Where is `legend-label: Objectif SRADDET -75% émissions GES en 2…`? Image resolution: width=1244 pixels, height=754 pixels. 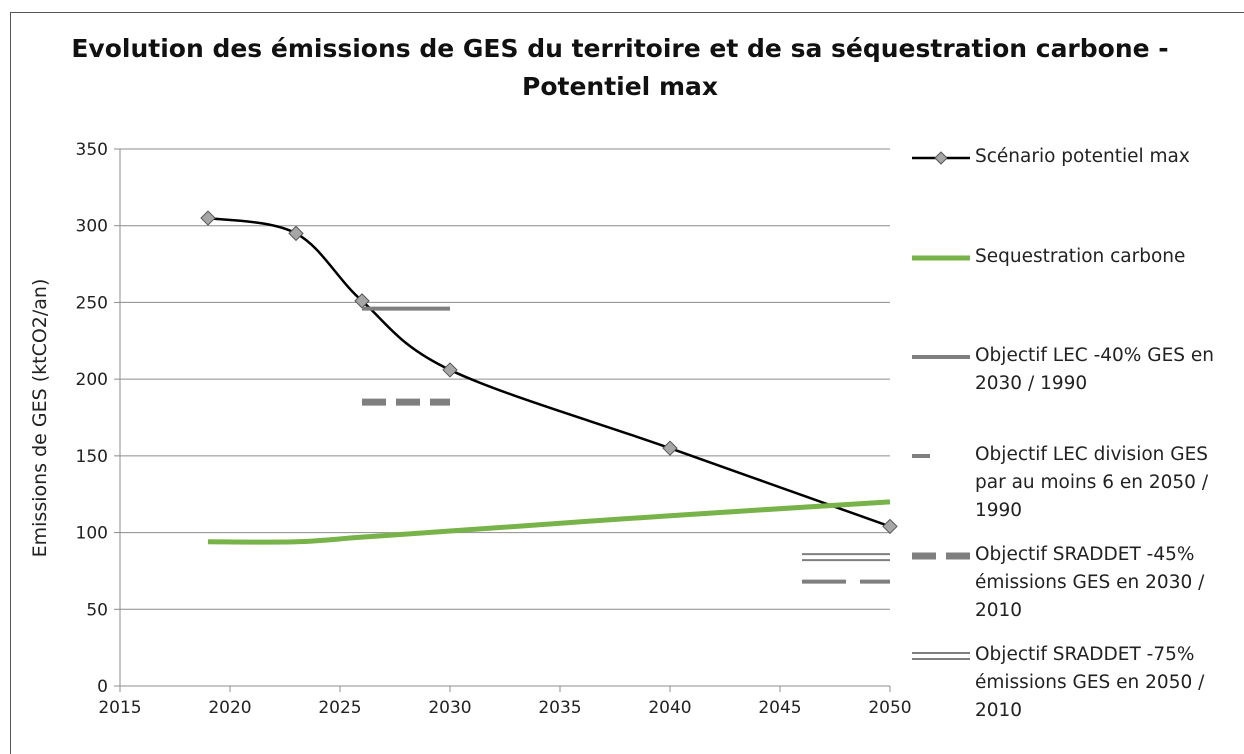 legend-label: Objectif SRADDET -75% émissions GES en 2… is located at coordinates (1090, 682).